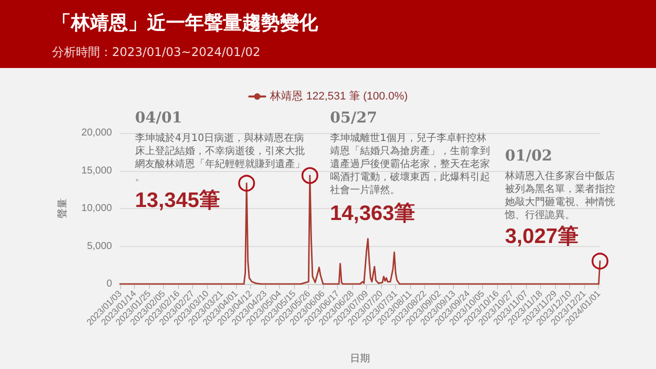 The width and height of the screenshot is (656, 369). What do you see at coordinates (156, 52) in the screenshot?
I see `chart-subtitle: 分析時間：2023/01/03~2024/01/02` at bounding box center [156, 52].